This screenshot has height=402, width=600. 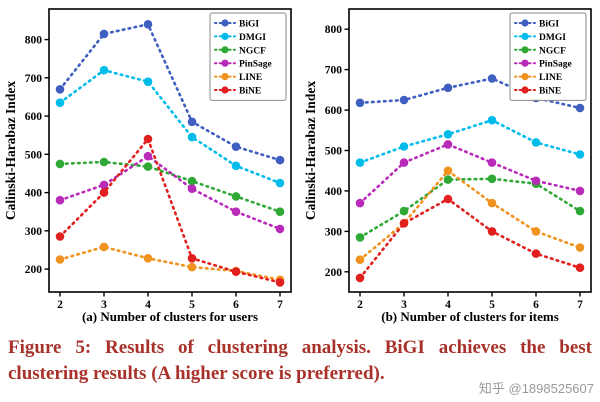 I want to click on series-BiGI, so click(x=170, y=92).